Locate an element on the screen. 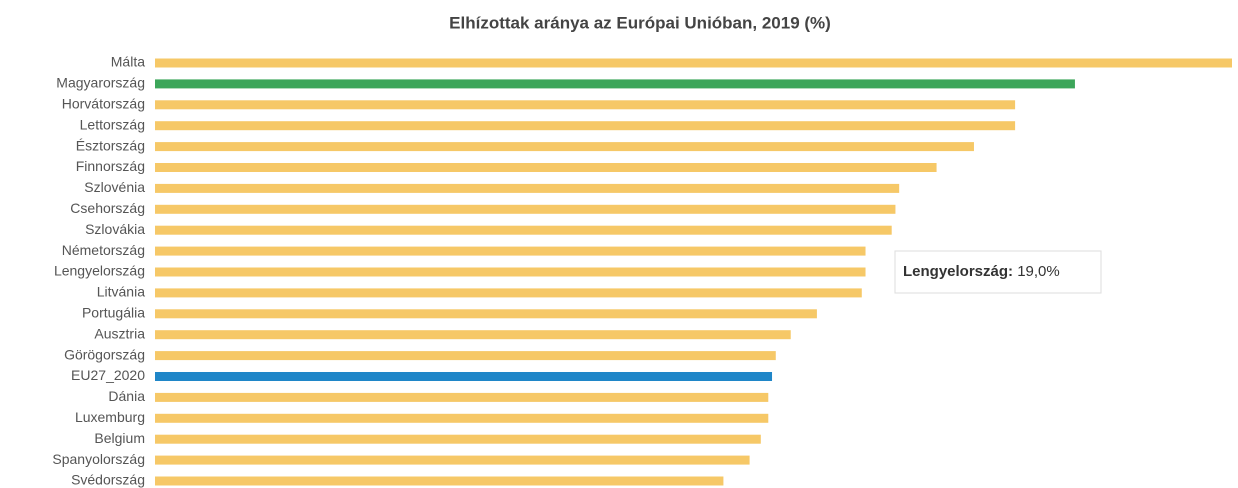 The image size is (1238, 488). tooltip-text: Lengyelország: 19,0% is located at coordinates (981, 271).